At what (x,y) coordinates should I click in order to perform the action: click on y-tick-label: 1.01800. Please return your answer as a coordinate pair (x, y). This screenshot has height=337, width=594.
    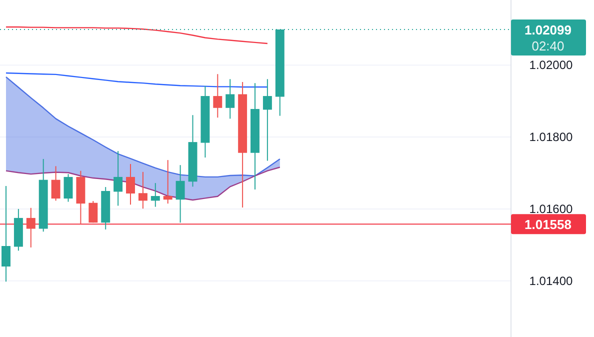
    Looking at the image, I should click on (551, 137).